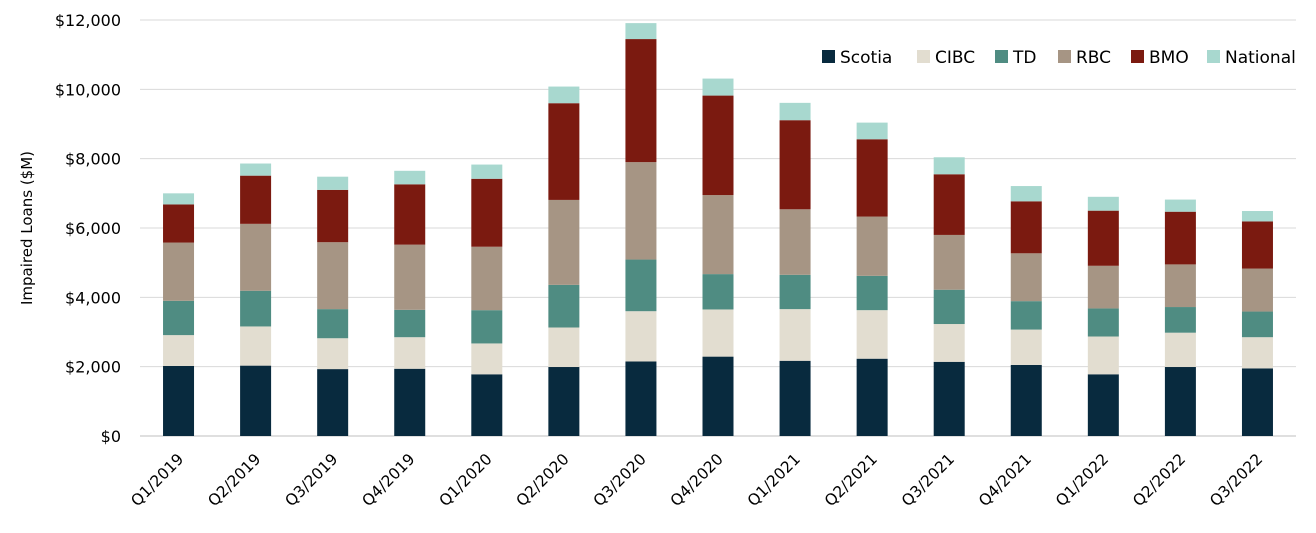 The image size is (1316, 533). I want to click on y-tick-label: $8,000, so click(93, 159).